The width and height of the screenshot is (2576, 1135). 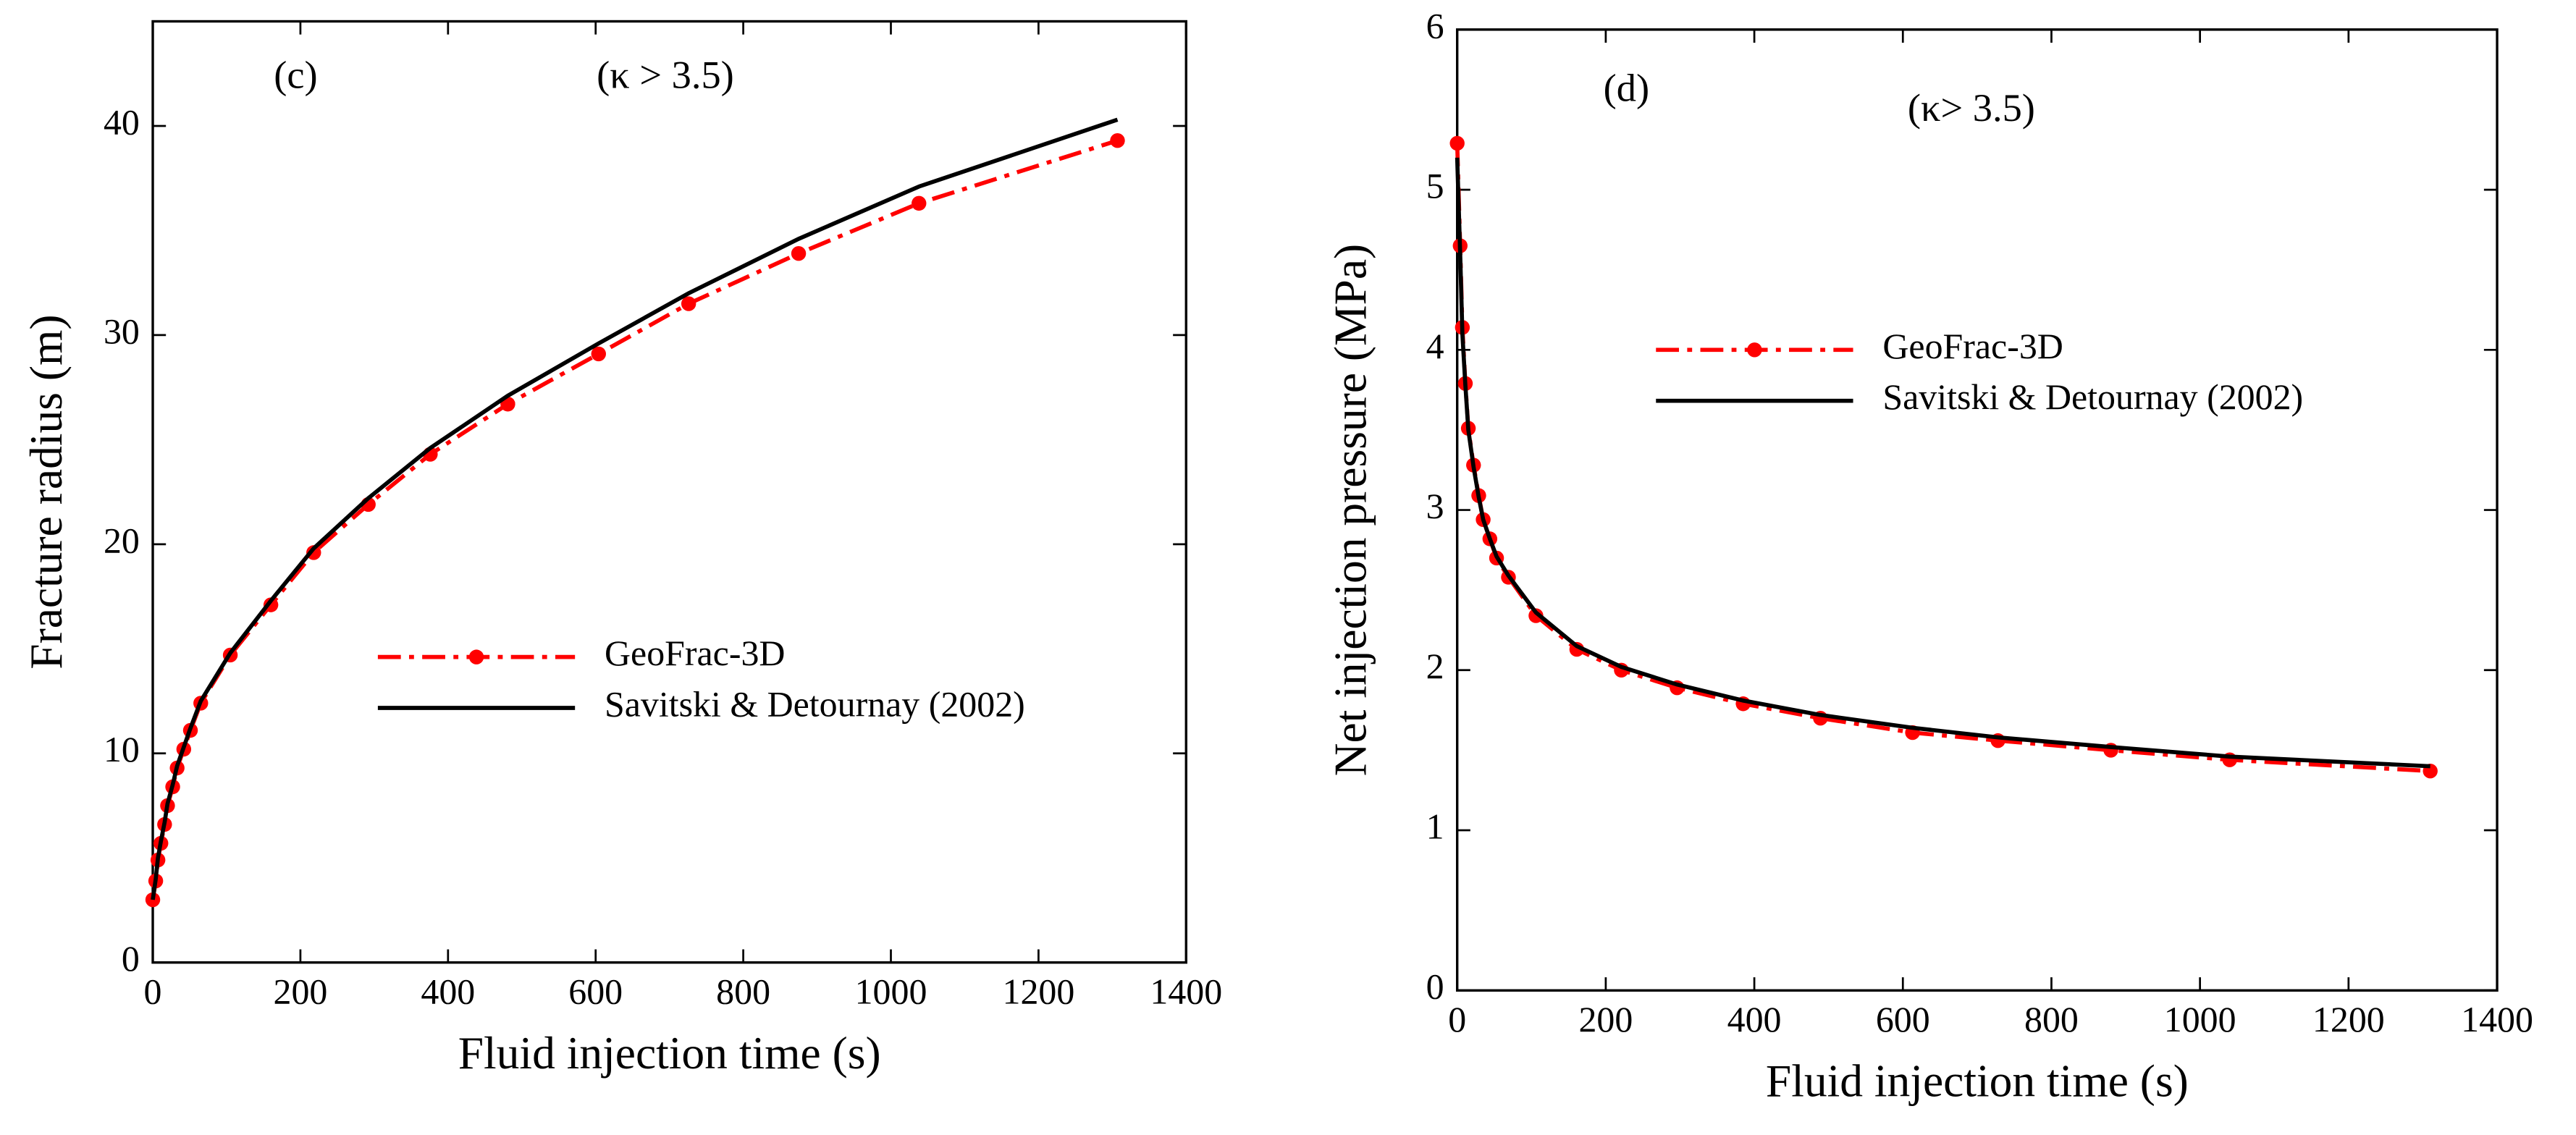 I want to click on y-tick-label: 20, so click(x=122, y=540).